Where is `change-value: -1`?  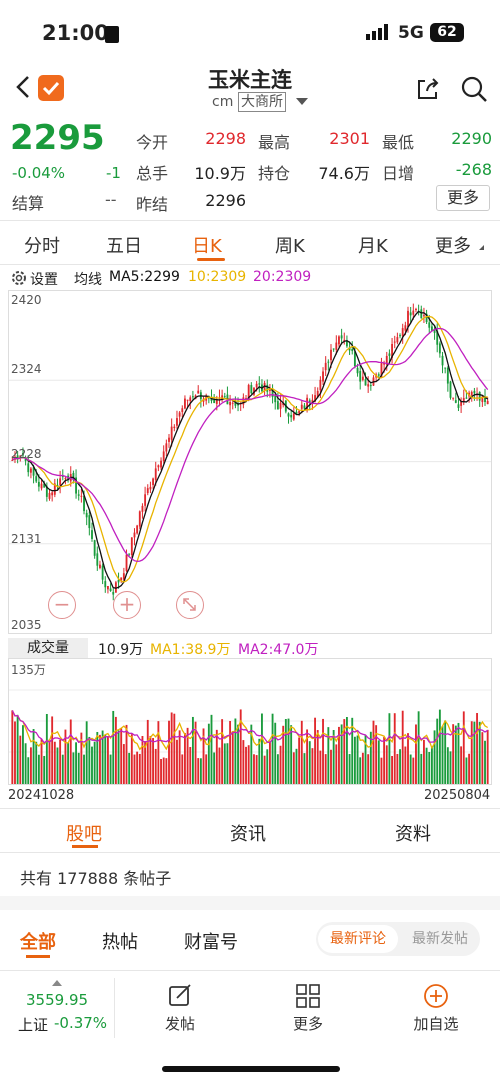 change-value: -1 is located at coordinates (113, 173).